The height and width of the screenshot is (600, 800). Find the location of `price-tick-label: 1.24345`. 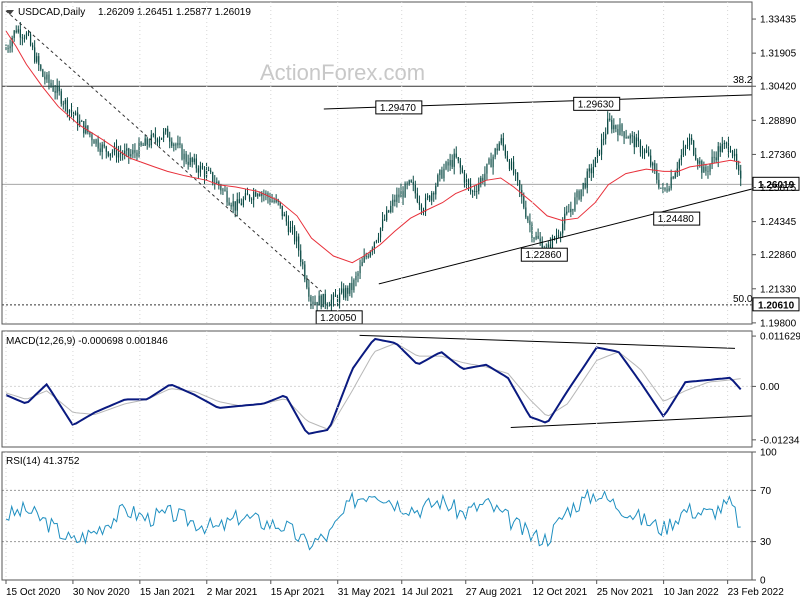

price-tick-label: 1.24345 is located at coordinates (778, 222).